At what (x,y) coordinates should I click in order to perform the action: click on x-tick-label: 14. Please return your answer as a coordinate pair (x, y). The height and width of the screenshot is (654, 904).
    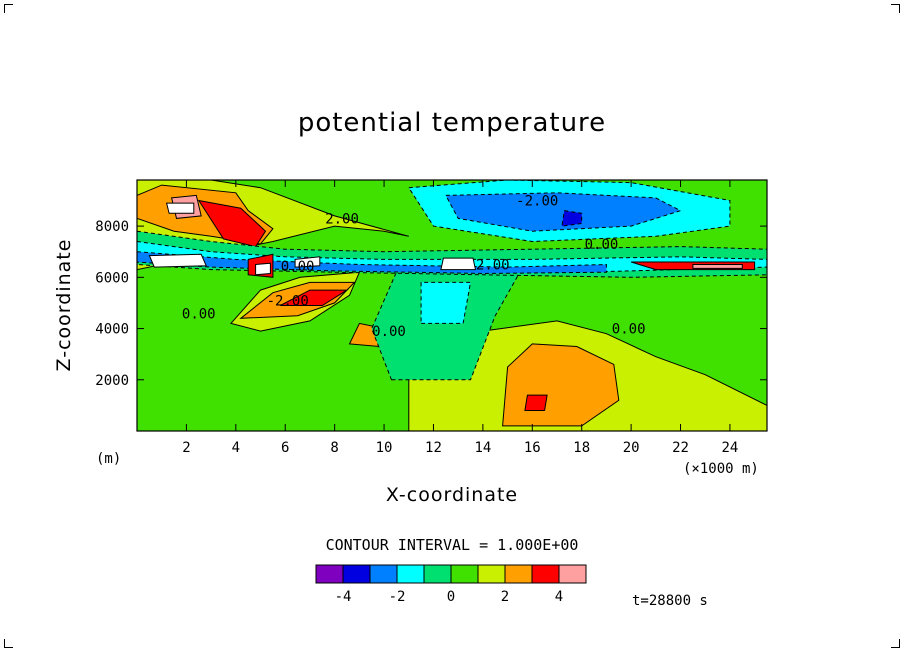
    Looking at the image, I should click on (482, 448).